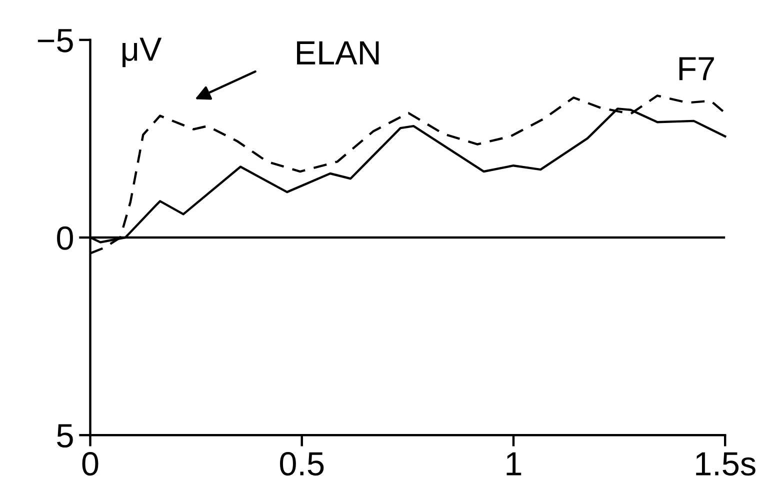  I want to click on y-axis-title: μV, so click(142, 53).